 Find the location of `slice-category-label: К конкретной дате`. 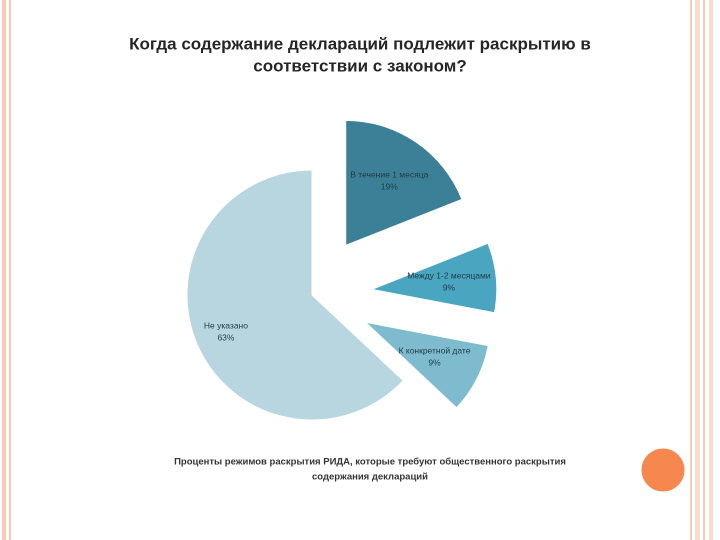

slice-category-label: К конкретной дате is located at coordinates (435, 351).